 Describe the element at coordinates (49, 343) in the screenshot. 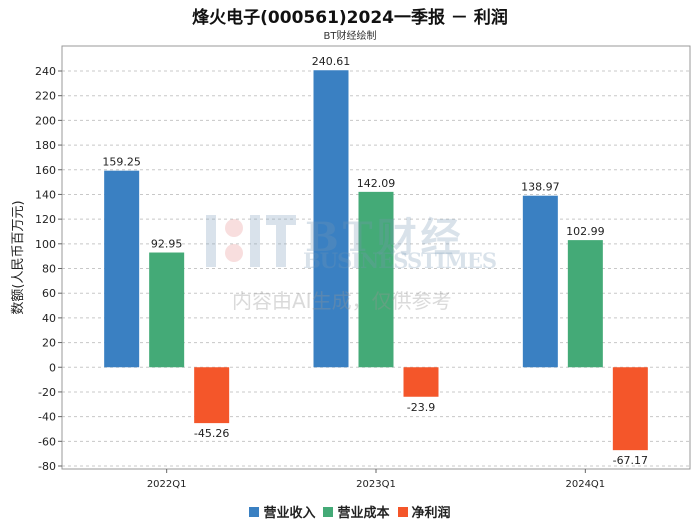

I see `y-tick-label: 20` at that location.